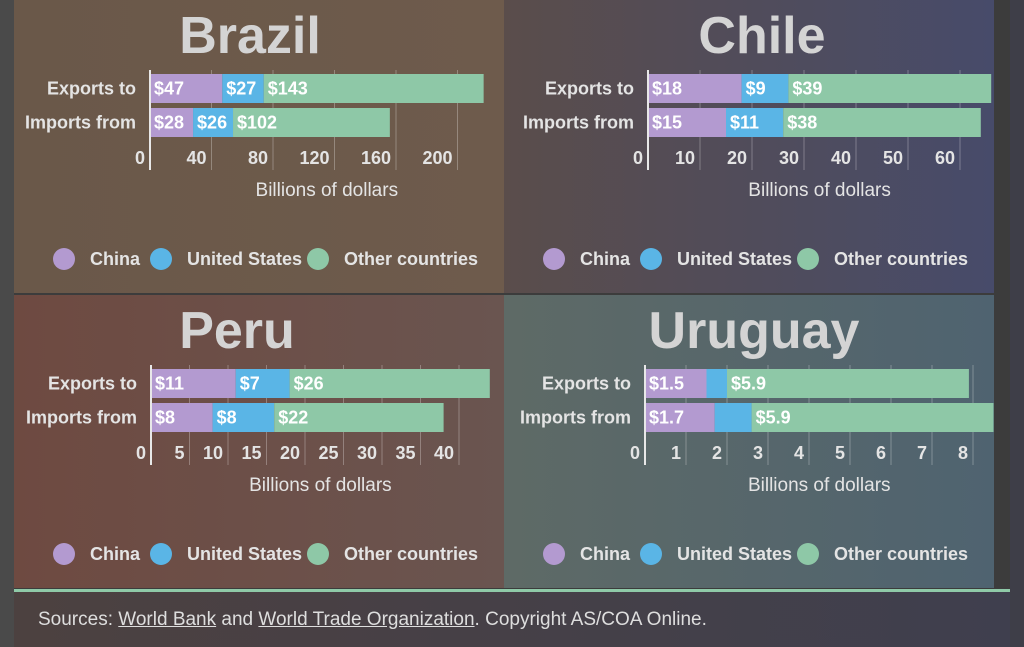  Describe the element at coordinates (288, 89) in the screenshot. I see `bar-value-label: $143` at that location.